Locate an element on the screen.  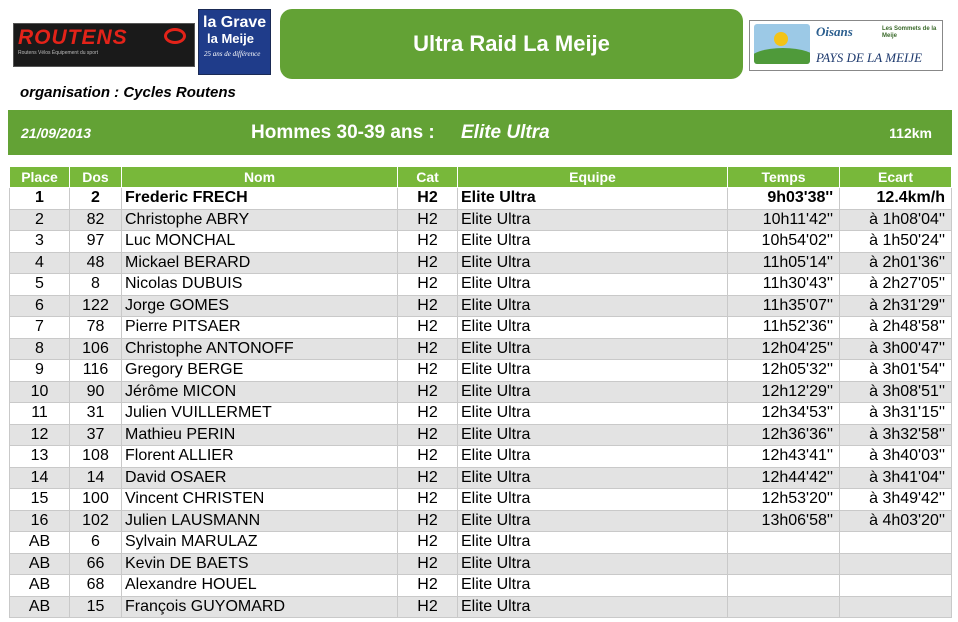
cell-ecart: à 3h49'42'' is located at coordinates (895, 499).